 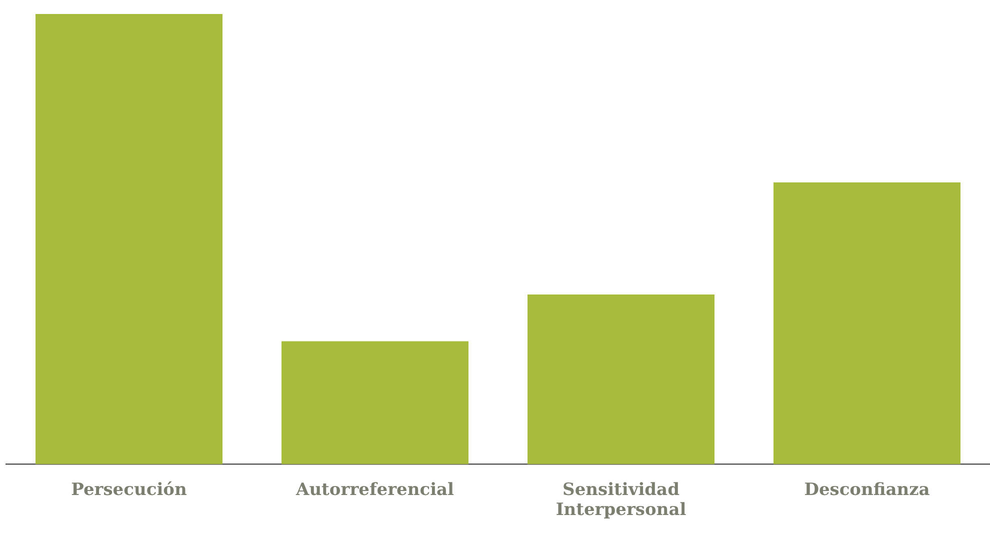 I want to click on x-tick-label: Sensitividad Interpersonal, so click(x=621, y=500).